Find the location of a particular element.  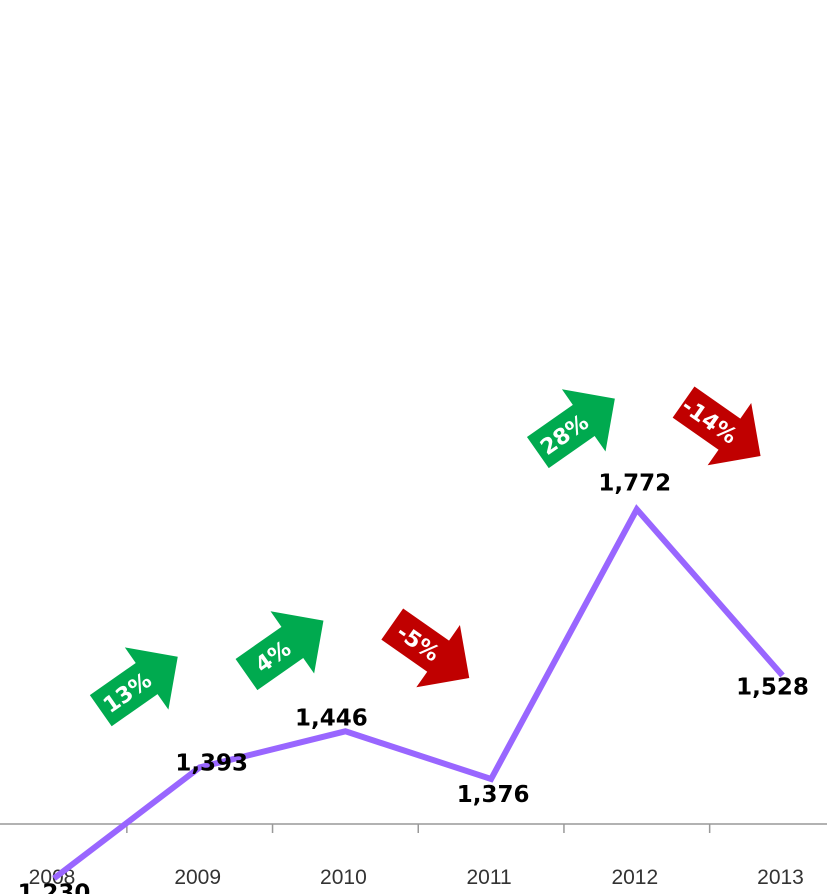

up-arrow: 28% is located at coordinates (570, 429).